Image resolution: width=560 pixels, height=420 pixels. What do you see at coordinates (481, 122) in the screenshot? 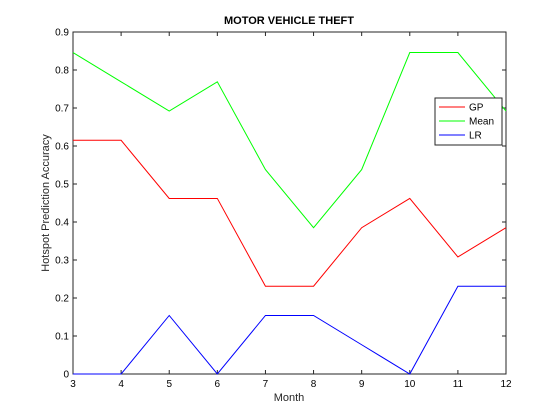
I see `legend-label-mean: Mean` at bounding box center [481, 122].